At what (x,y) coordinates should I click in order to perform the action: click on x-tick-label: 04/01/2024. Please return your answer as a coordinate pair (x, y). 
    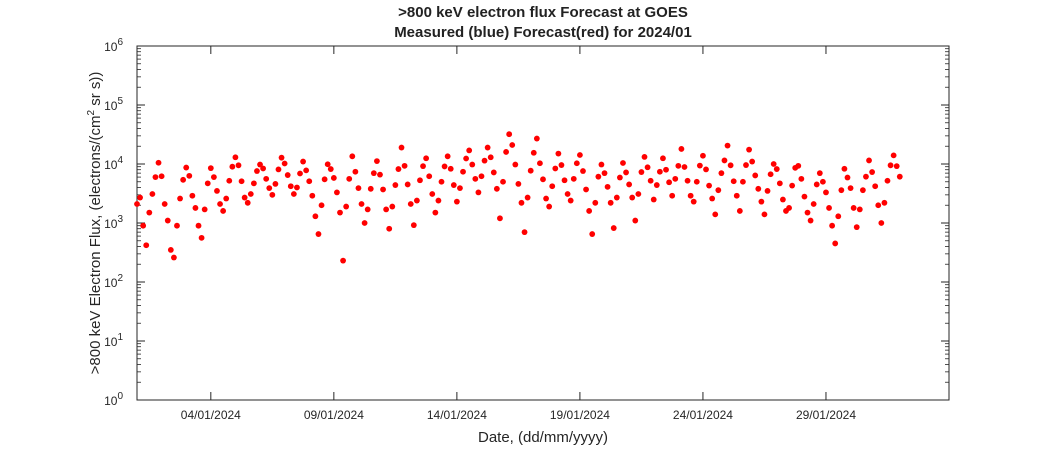
    Looking at the image, I should click on (211, 415).